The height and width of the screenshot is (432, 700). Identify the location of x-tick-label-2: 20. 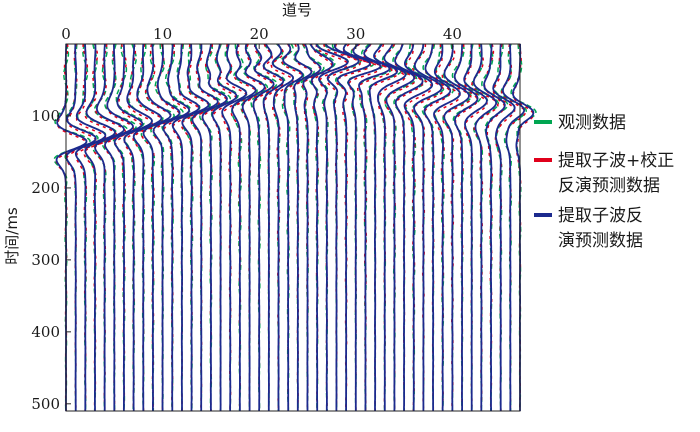
(259, 34).